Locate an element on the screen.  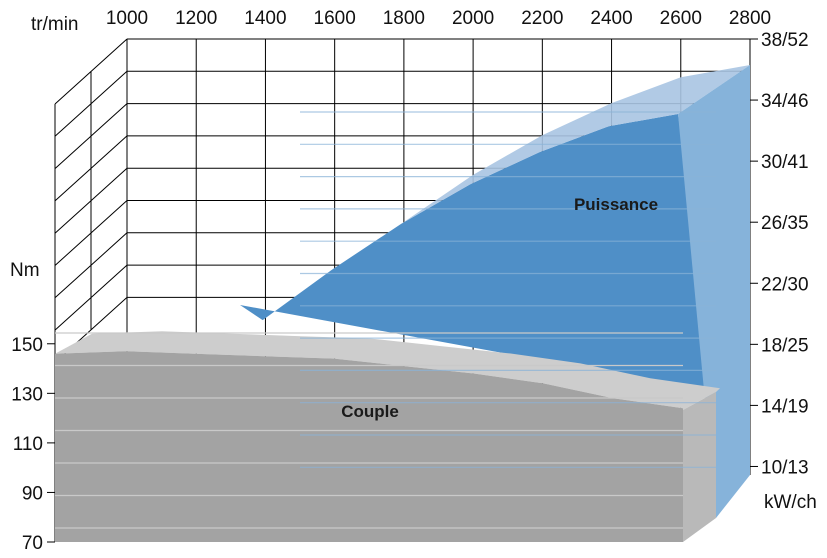
right-tick-label: 30/41 is located at coordinates (785, 162).